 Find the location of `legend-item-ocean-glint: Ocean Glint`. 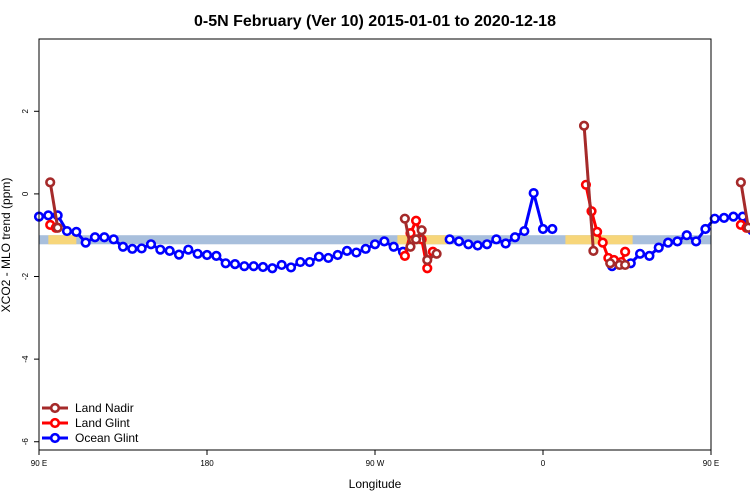

legend-item-ocean-glint: Ocean Glint is located at coordinates (90, 438).